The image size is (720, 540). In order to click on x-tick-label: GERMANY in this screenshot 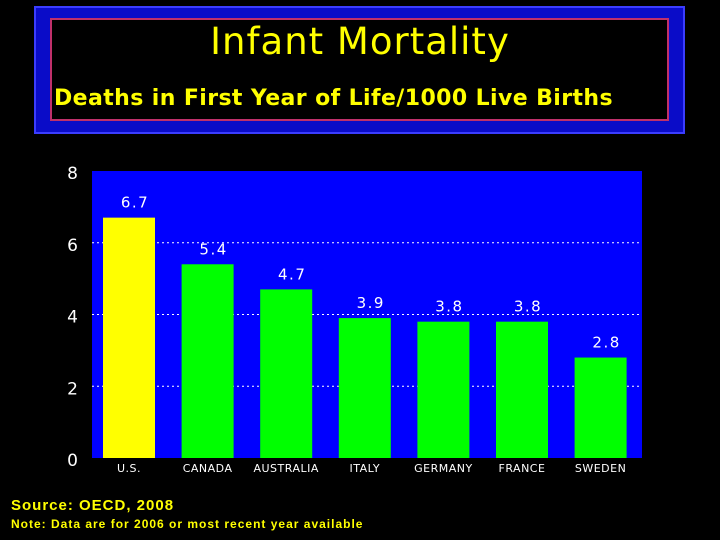, I will do `click(443, 468)`.